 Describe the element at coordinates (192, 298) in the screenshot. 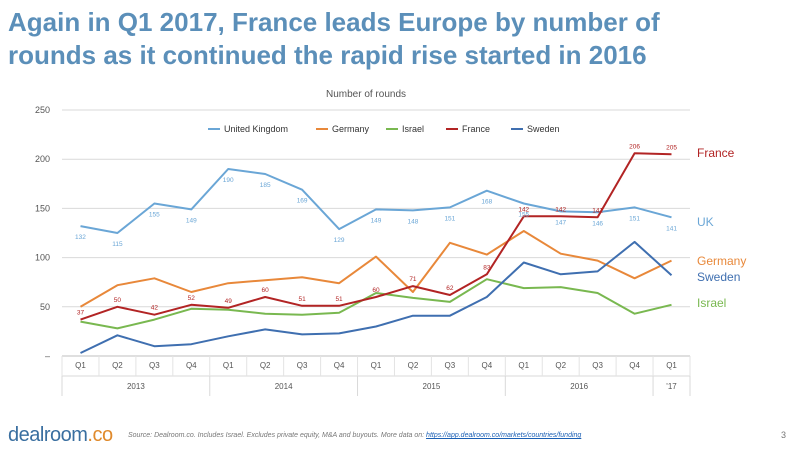

I see `data-label: 52` at that location.